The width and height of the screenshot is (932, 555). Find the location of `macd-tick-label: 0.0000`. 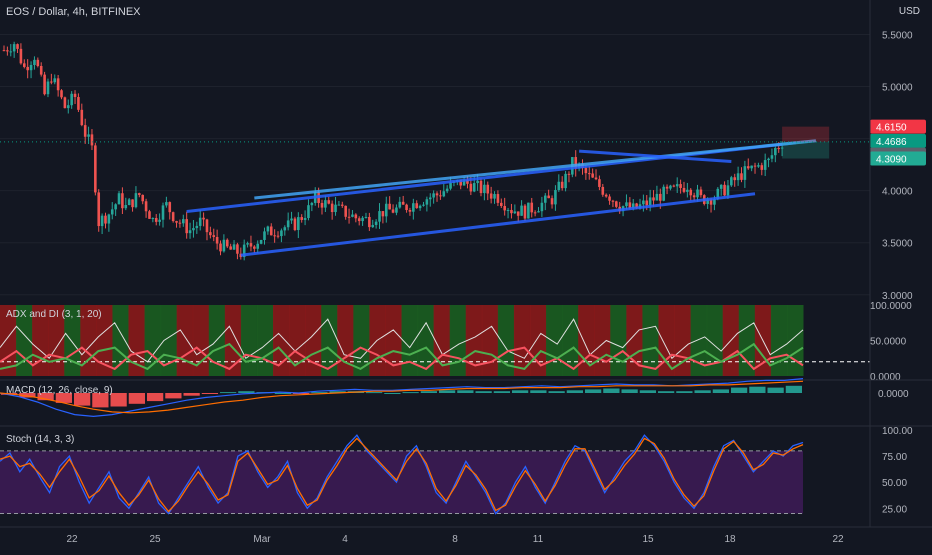

macd-tick-label: 0.0000 is located at coordinates (893, 394).